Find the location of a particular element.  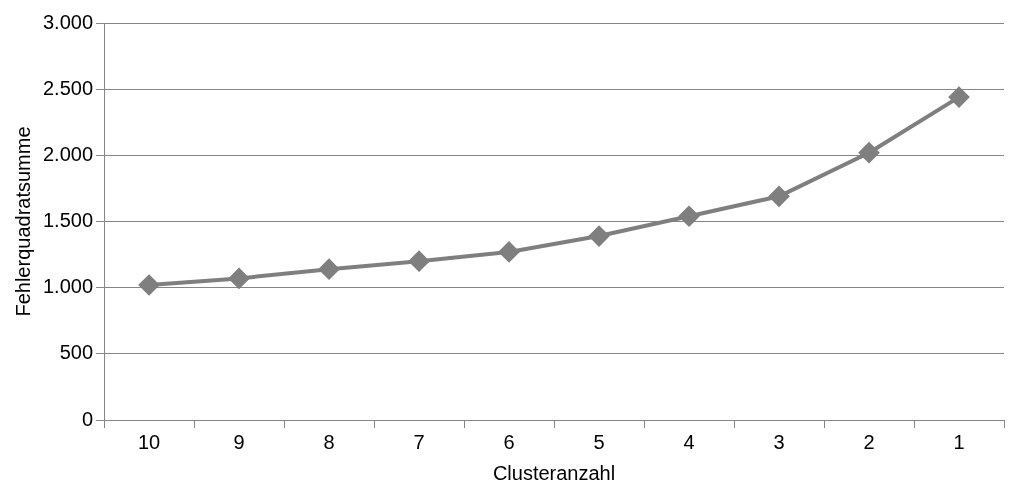

x-tick-label: 5 is located at coordinates (599, 441).